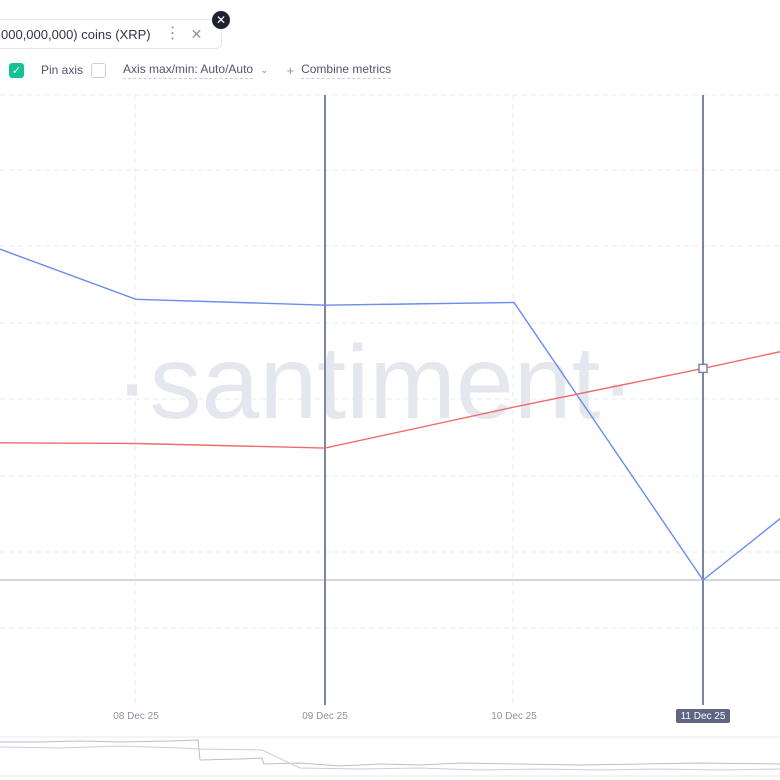  I want to click on watermark: ·santiment·, so click(375, 383).